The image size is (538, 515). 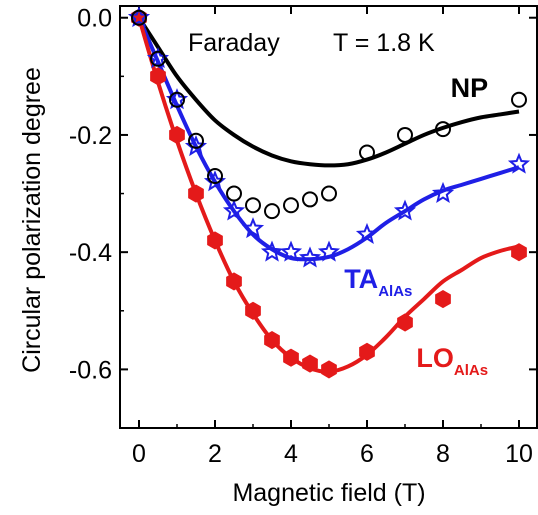 I want to click on x-tick-label: 10, so click(x=519, y=454).